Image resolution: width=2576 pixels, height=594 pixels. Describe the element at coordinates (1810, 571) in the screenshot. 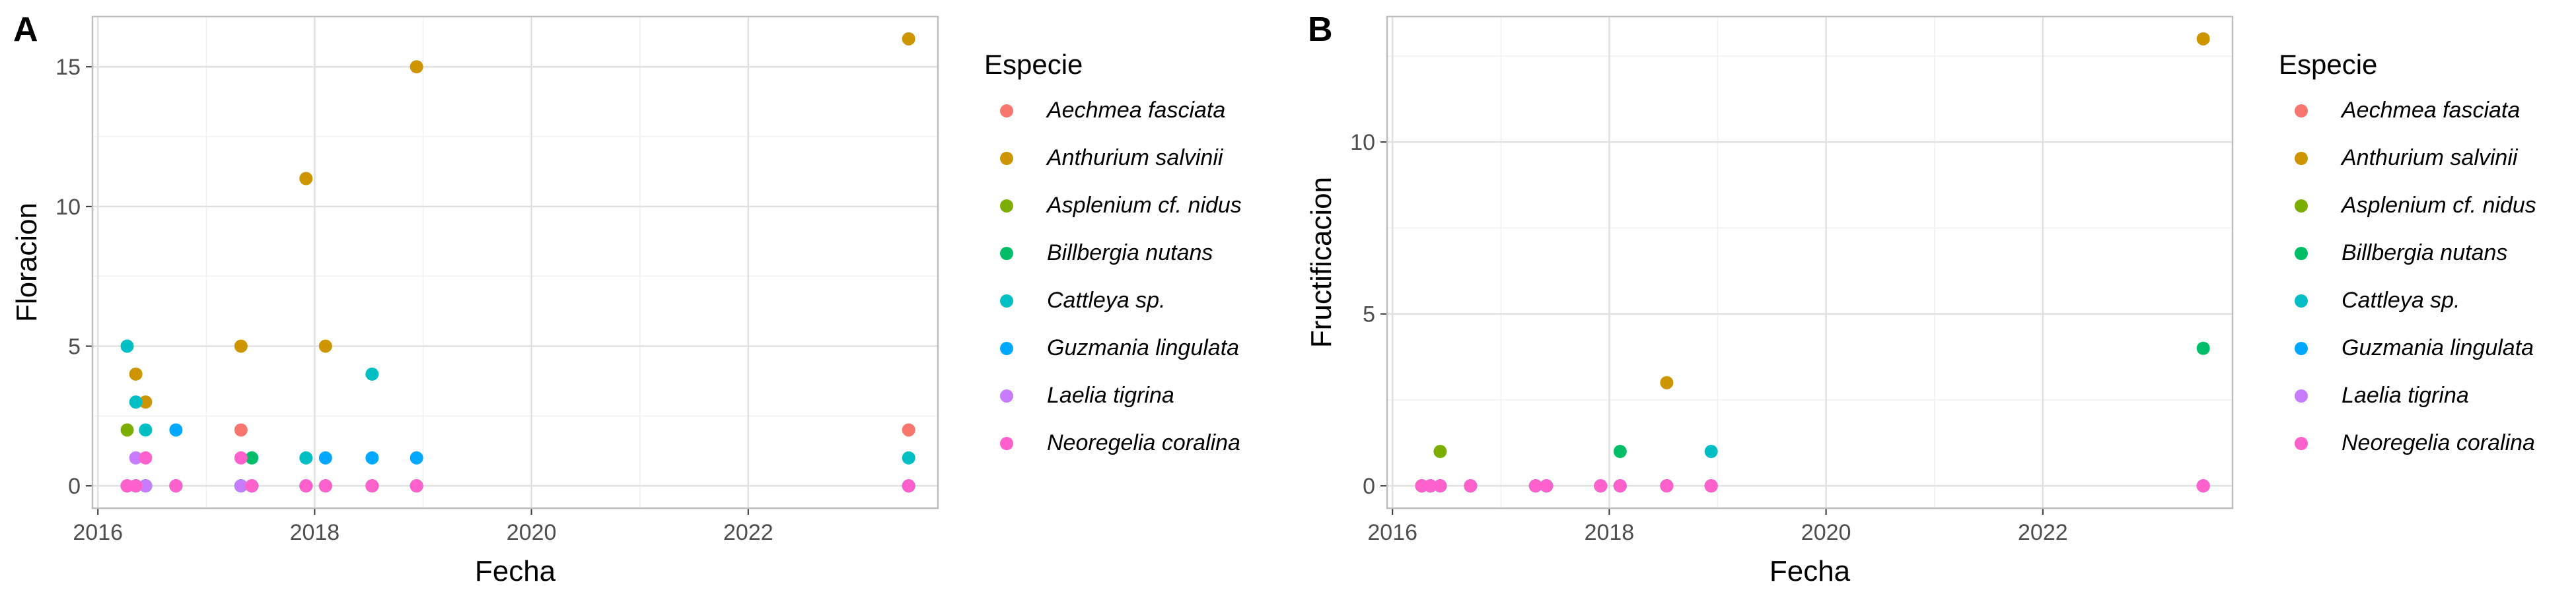

I see `x-axis-title: Fecha` at that location.